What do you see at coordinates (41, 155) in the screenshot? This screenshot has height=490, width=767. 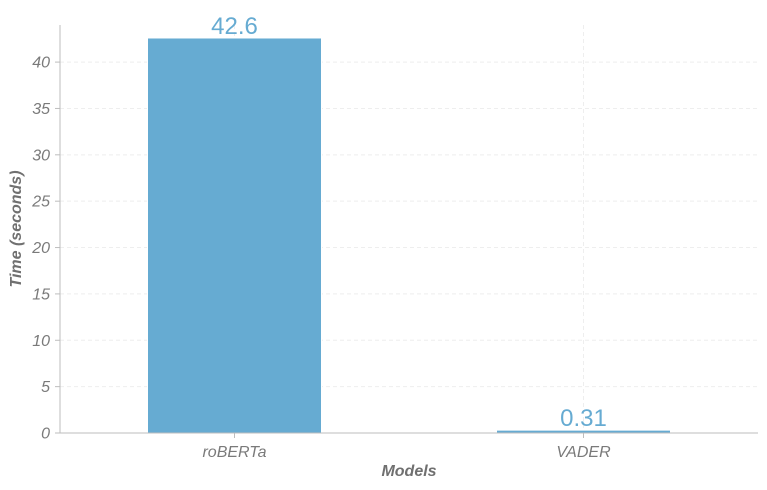 I see `y-tick-label: 30` at bounding box center [41, 155].